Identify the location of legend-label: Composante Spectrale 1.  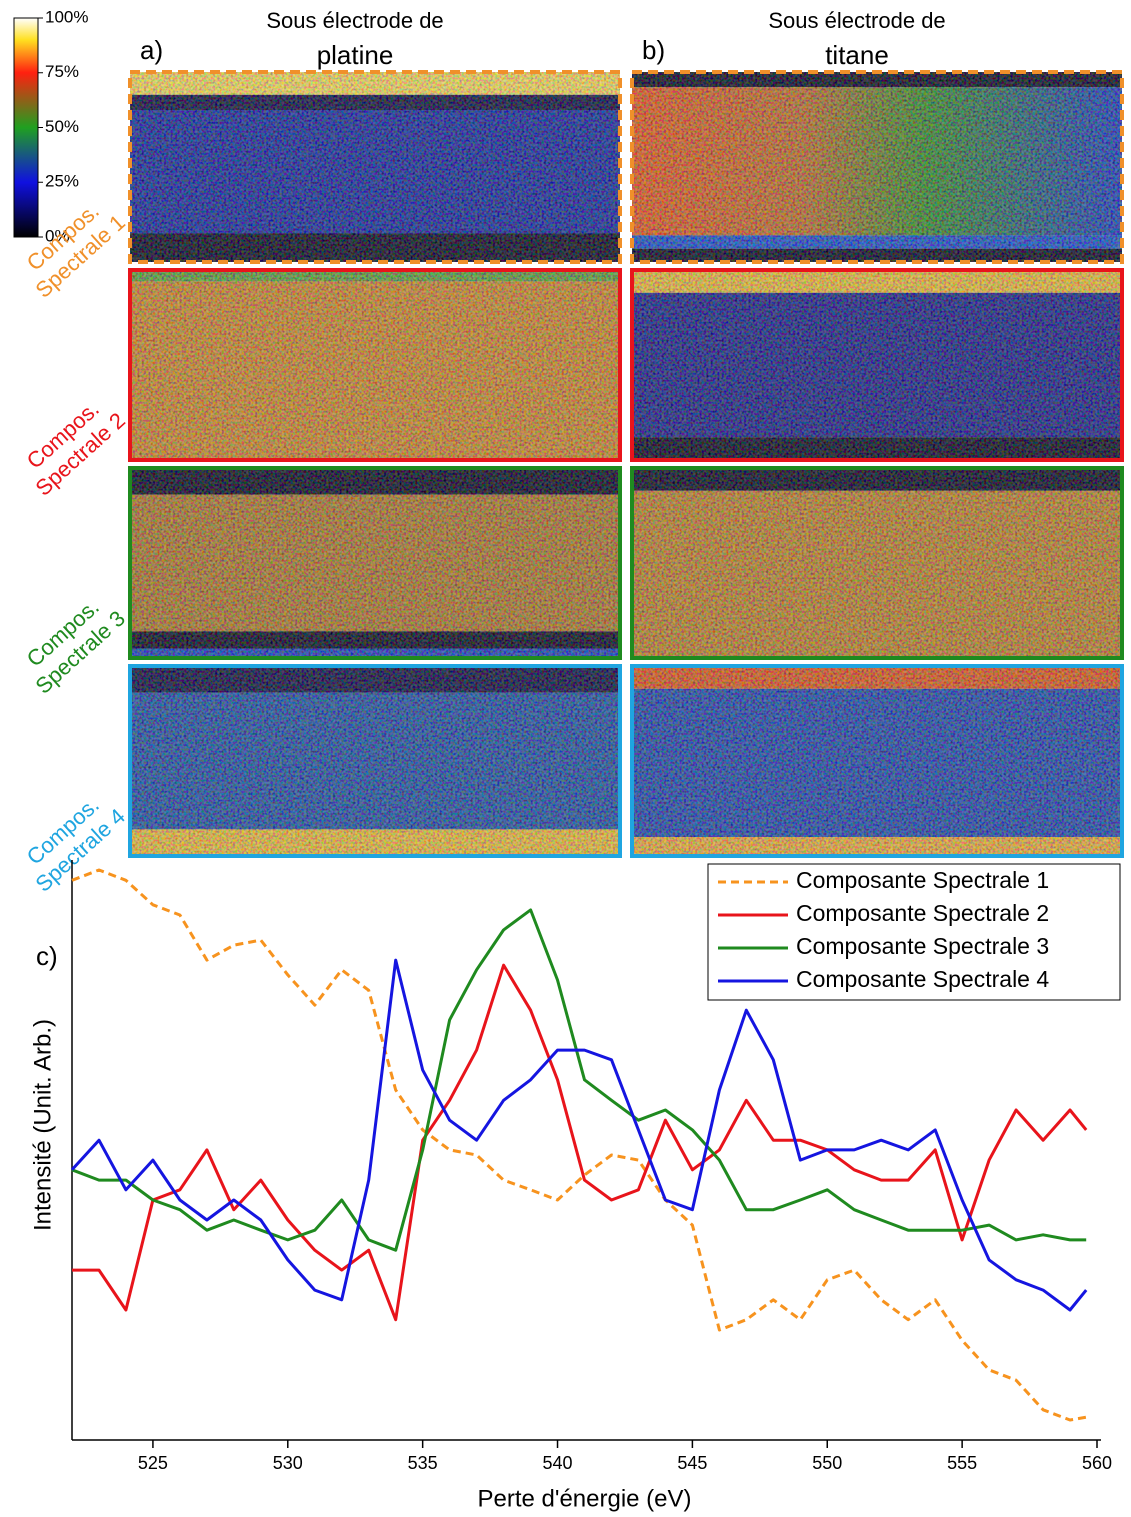
(922, 880).